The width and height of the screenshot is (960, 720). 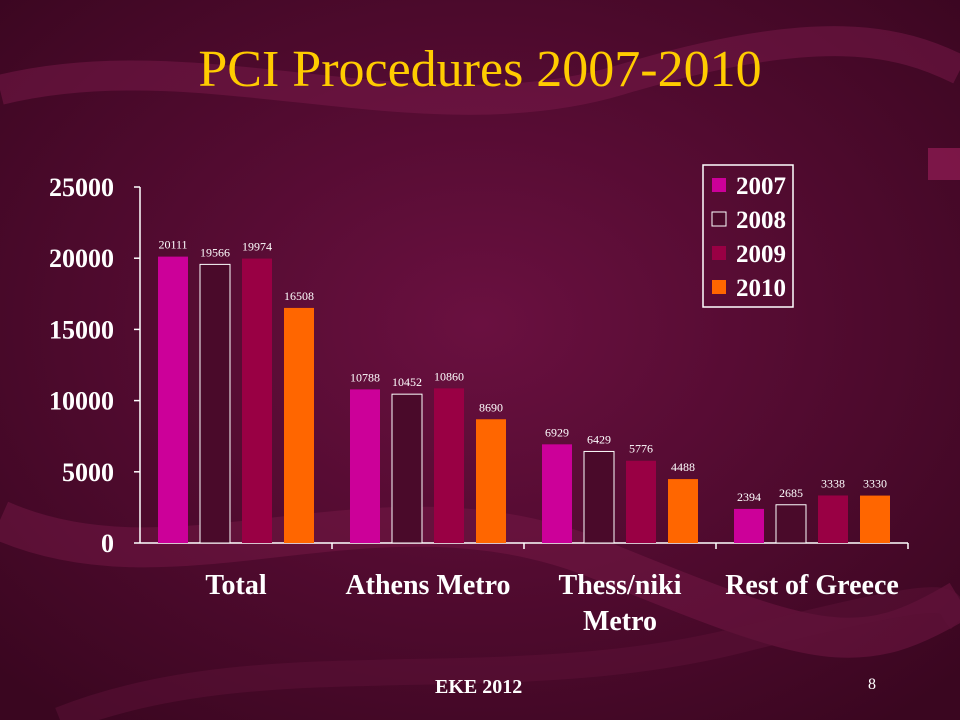 What do you see at coordinates (749, 497) in the screenshot?
I see `data-label: 2394` at bounding box center [749, 497].